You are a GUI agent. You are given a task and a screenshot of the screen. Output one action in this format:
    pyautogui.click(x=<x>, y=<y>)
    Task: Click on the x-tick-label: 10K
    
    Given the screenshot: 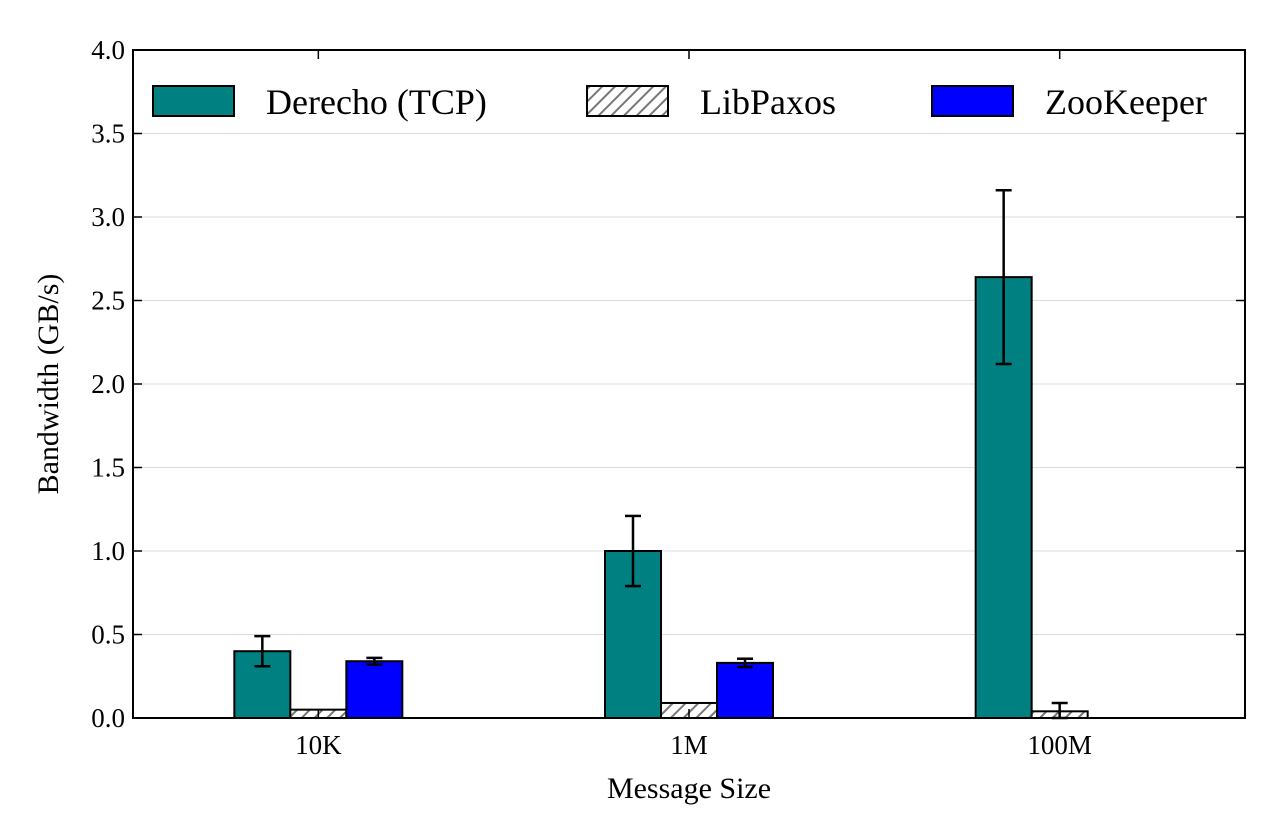 What is the action you would take?
    pyautogui.click(x=318, y=745)
    